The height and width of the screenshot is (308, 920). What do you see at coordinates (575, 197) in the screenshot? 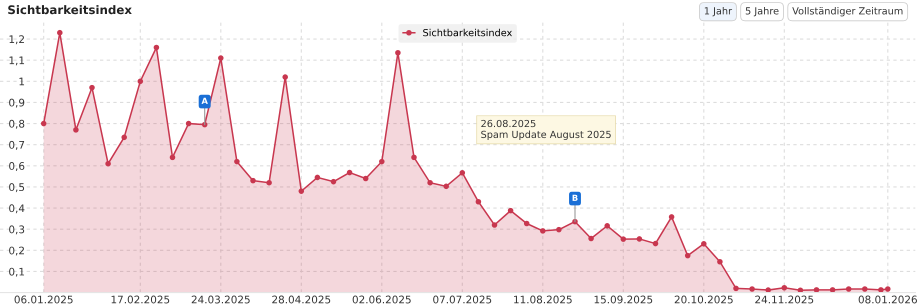
I see `annotation: B` at bounding box center [575, 197].